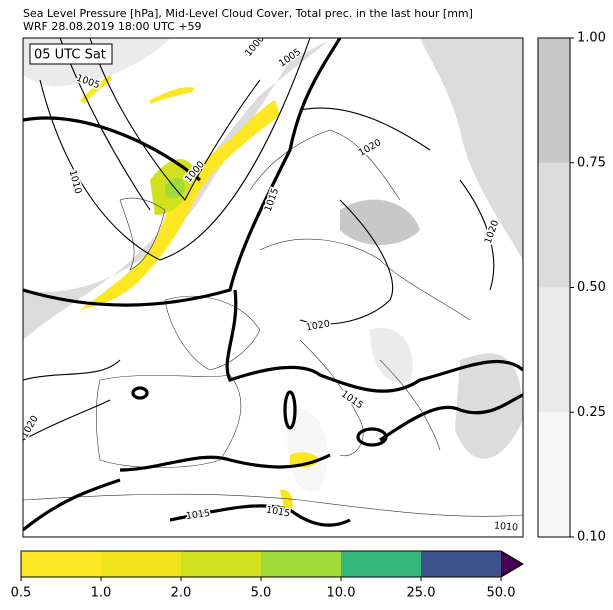 This screenshot has height=610, width=613. I want to click on colorbar-tick-label: 0.10, so click(591, 537).